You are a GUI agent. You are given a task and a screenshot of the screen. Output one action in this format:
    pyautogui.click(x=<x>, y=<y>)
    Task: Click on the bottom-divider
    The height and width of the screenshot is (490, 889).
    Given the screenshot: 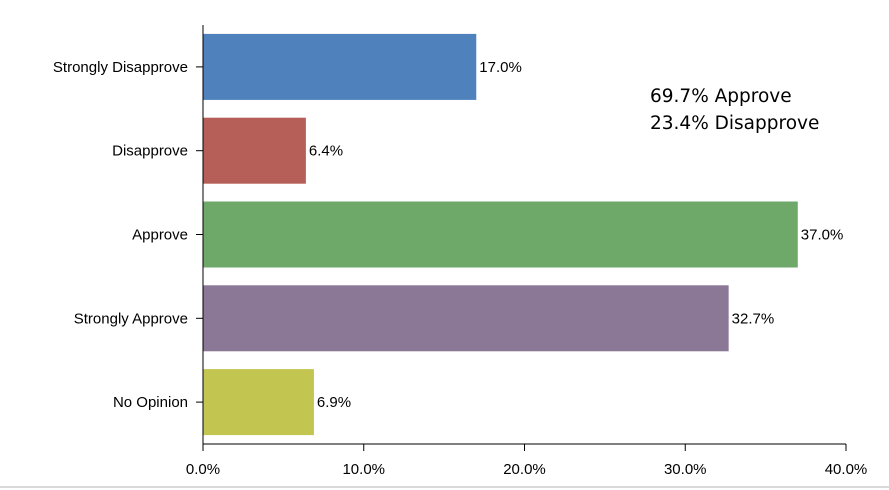 What is the action you would take?
    pyautogui.click(x=444, y=487)
    